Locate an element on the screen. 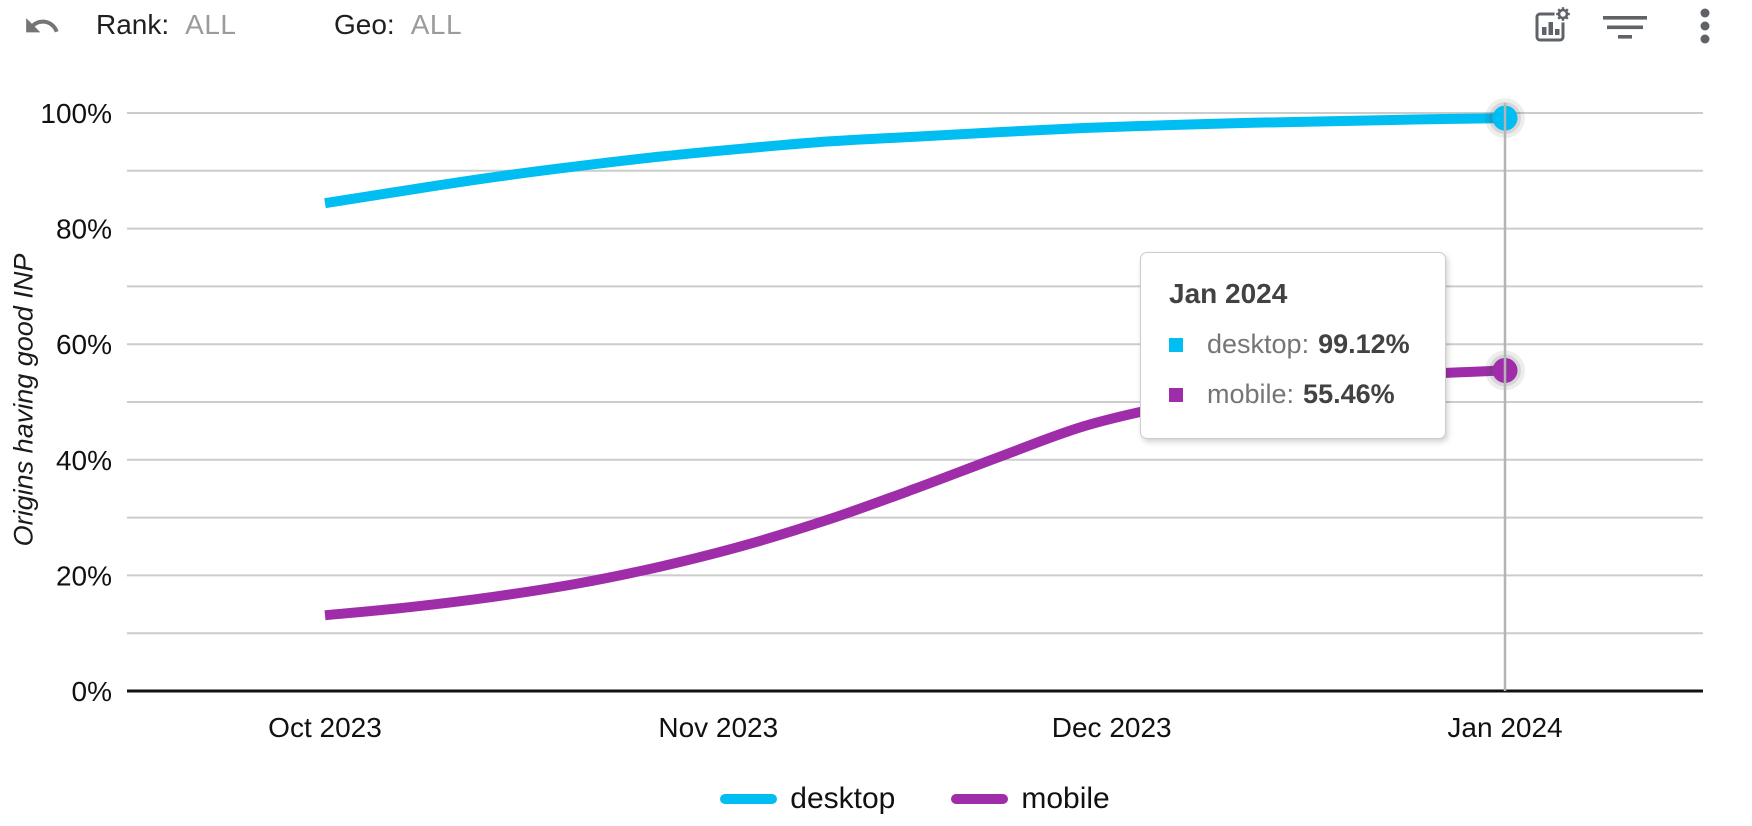 This screenshot has height=826, width=1752. geo-value: ALL is located at coordinates (436, 24).